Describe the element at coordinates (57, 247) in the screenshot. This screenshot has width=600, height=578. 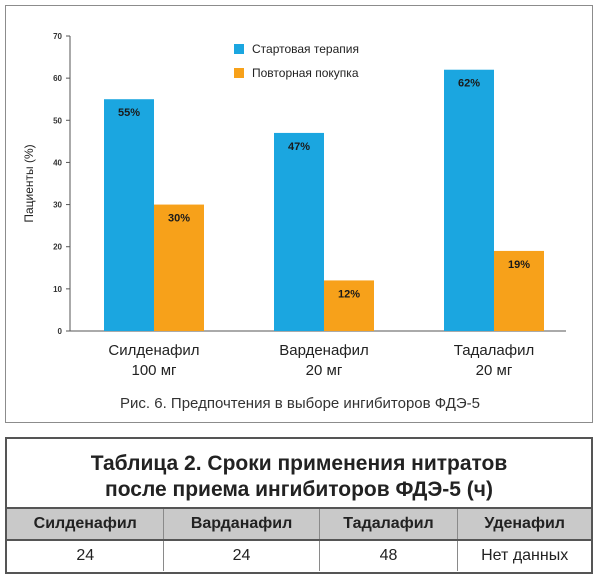
I see `y-tick-label: 20` at that location.